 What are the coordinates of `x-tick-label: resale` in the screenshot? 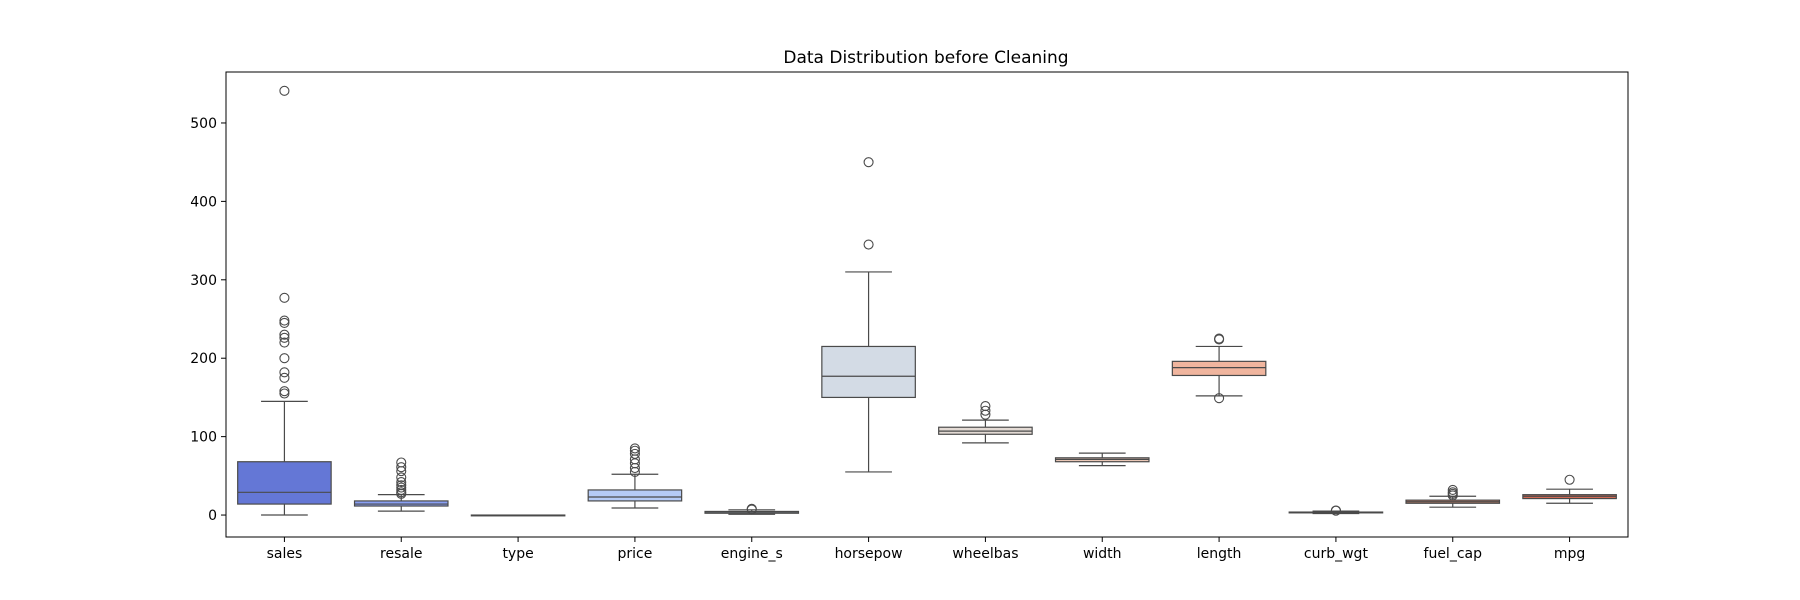 It's located at (401, 554).